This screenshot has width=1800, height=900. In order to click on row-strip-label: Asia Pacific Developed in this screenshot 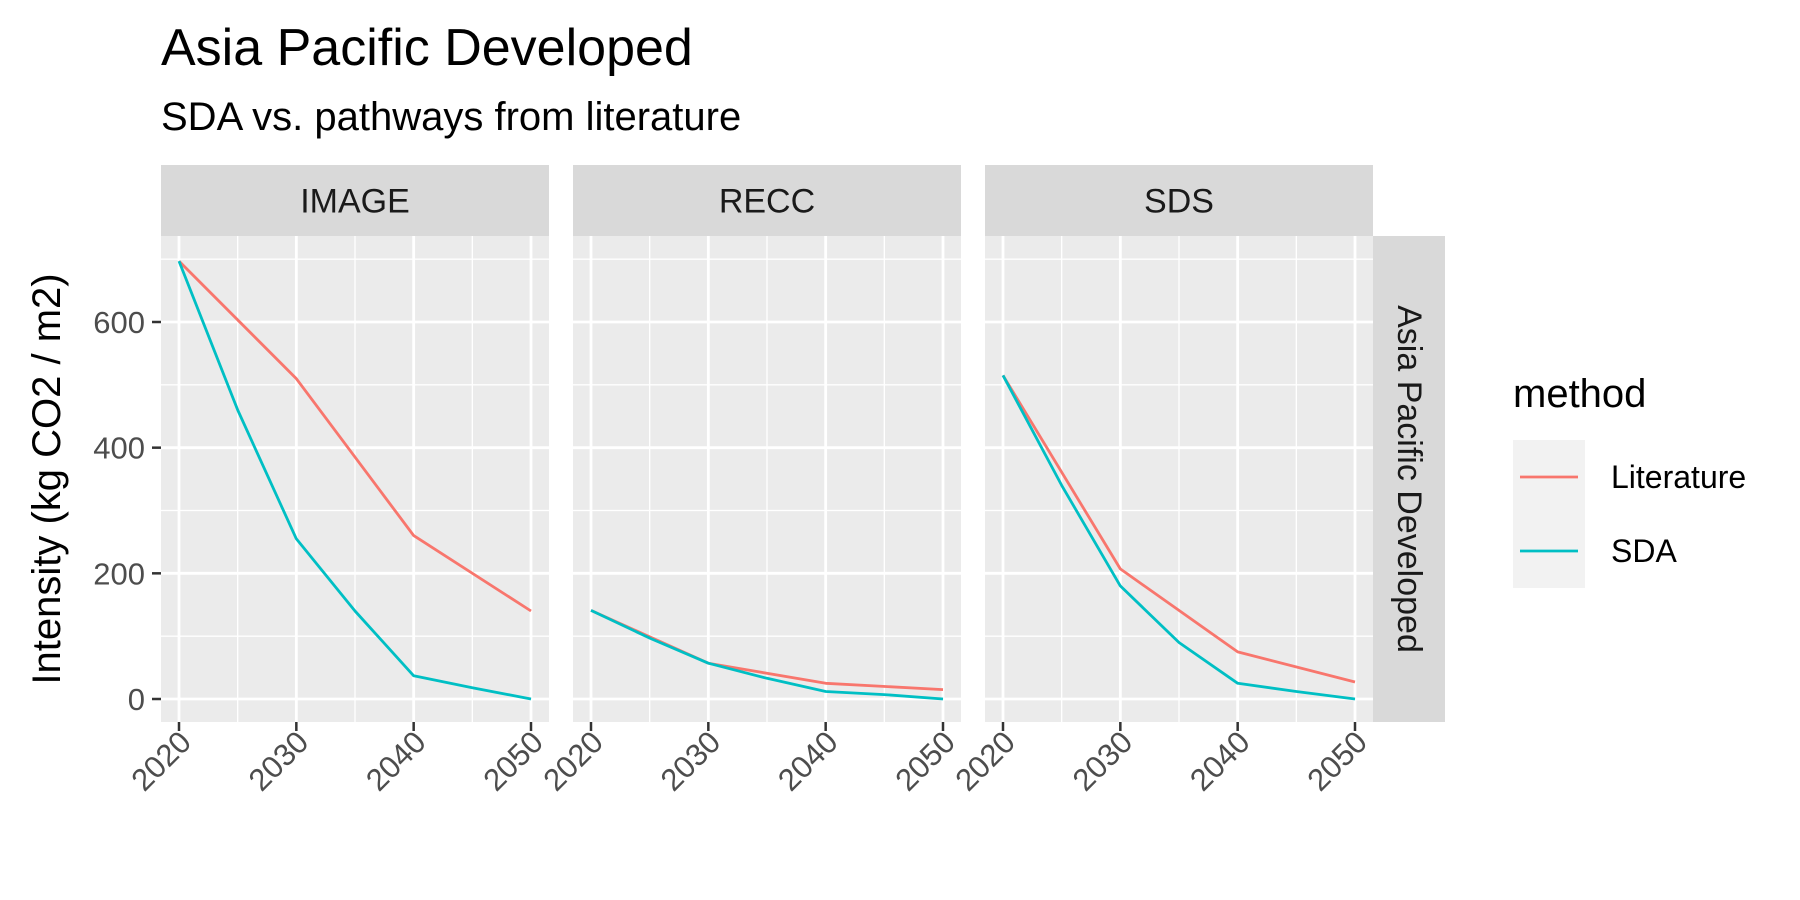, I will do `click(1409, 479)`.